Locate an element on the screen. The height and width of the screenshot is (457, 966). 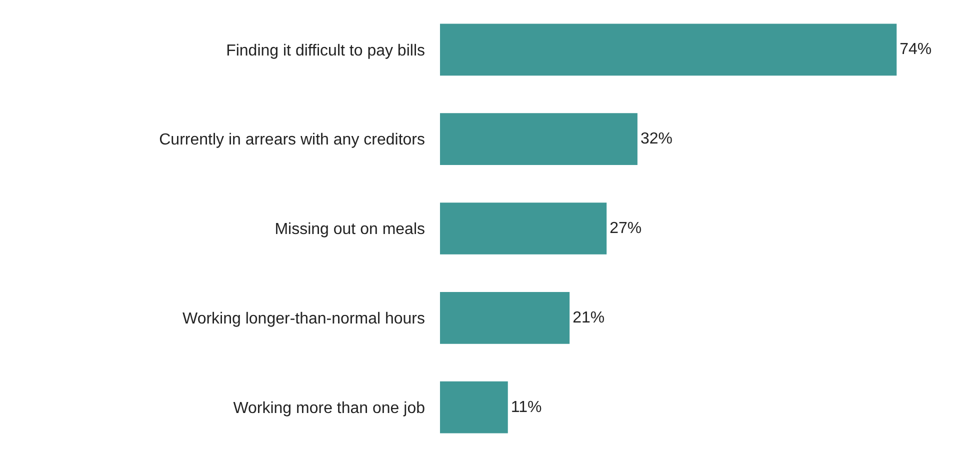
data-label: 27% is located at coordinates (626, 228).